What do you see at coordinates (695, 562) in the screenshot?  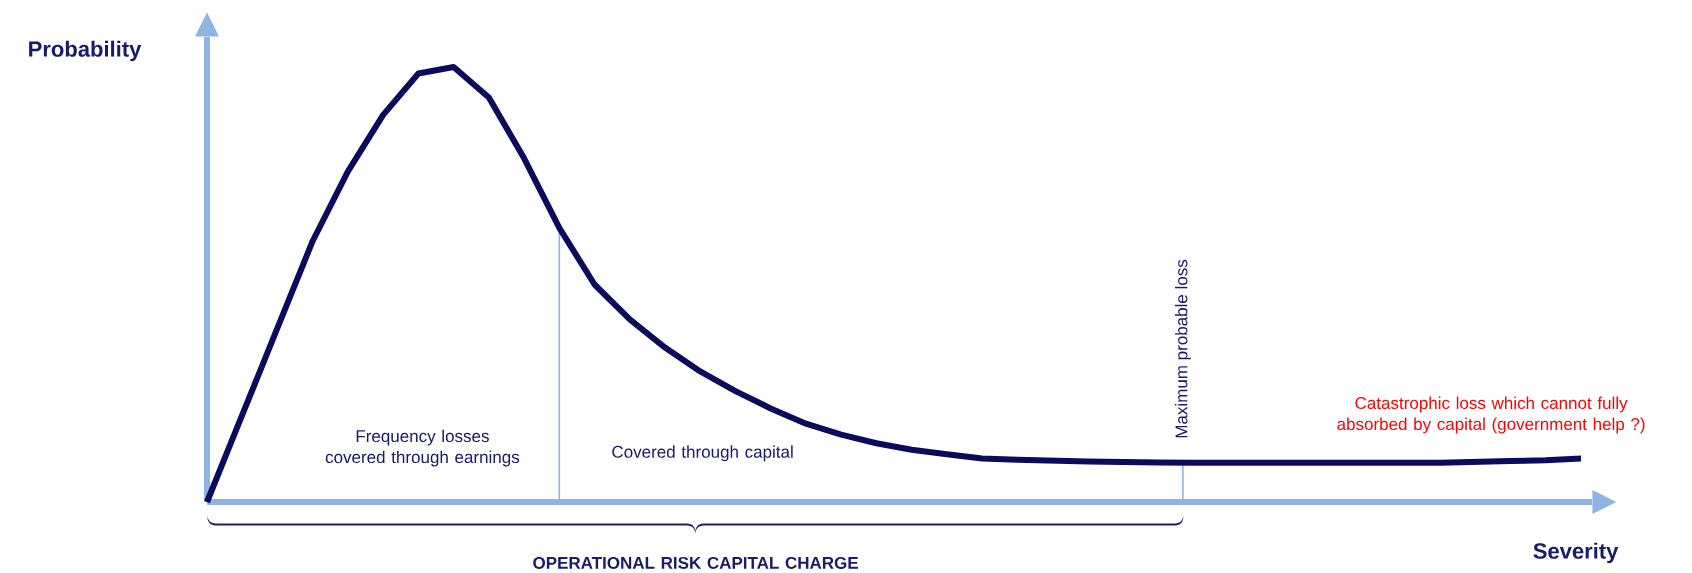 I see `text: OPERATIONAL RISK CAPITAL CHARGE` at bounding box center [695, 562].